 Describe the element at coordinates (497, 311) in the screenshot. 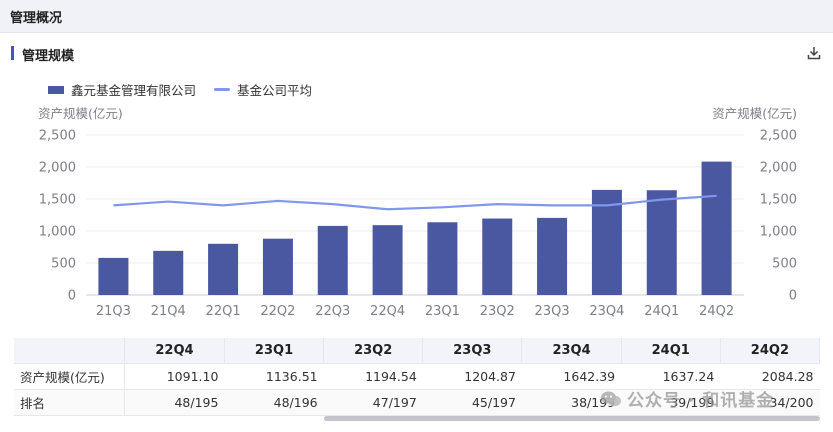

I see `x-tick-label: 23Q2` at that location.